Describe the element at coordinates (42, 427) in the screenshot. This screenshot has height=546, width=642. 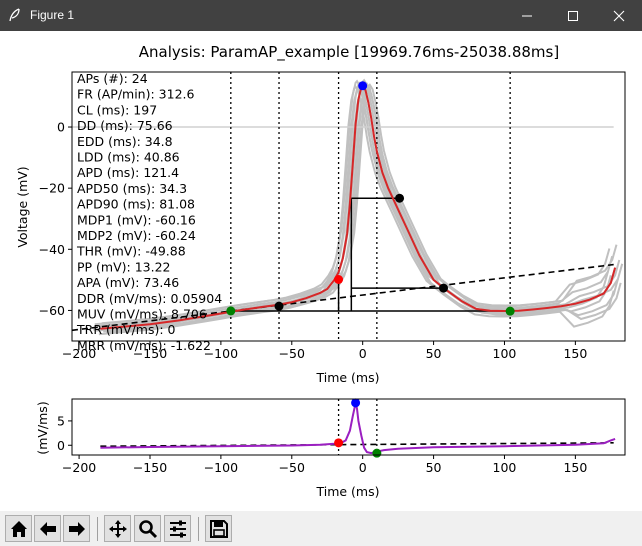
I see `derivative-y-label: (mV/ms)` at that location.